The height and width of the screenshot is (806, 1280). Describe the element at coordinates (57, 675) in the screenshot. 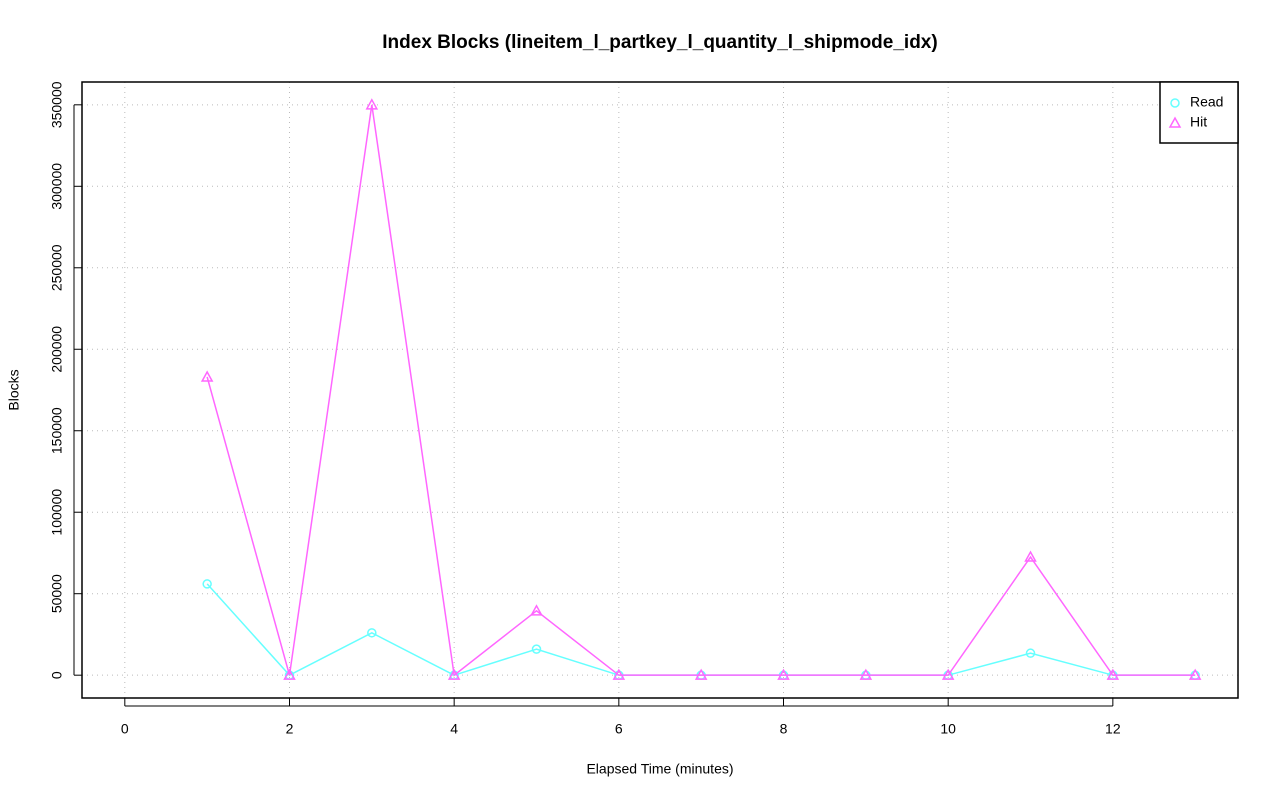

I see `y-tick-label: 0` at that location.